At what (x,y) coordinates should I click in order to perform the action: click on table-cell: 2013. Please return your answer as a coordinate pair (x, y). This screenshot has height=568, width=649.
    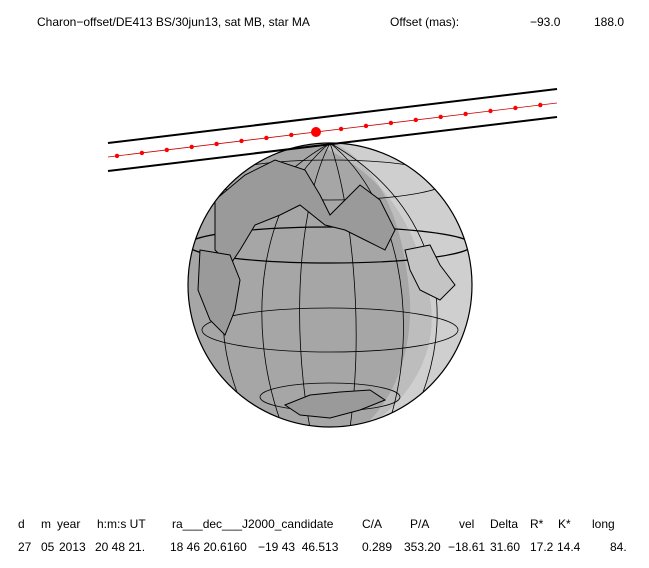
    Looking at the image, I should click on (72, 547).